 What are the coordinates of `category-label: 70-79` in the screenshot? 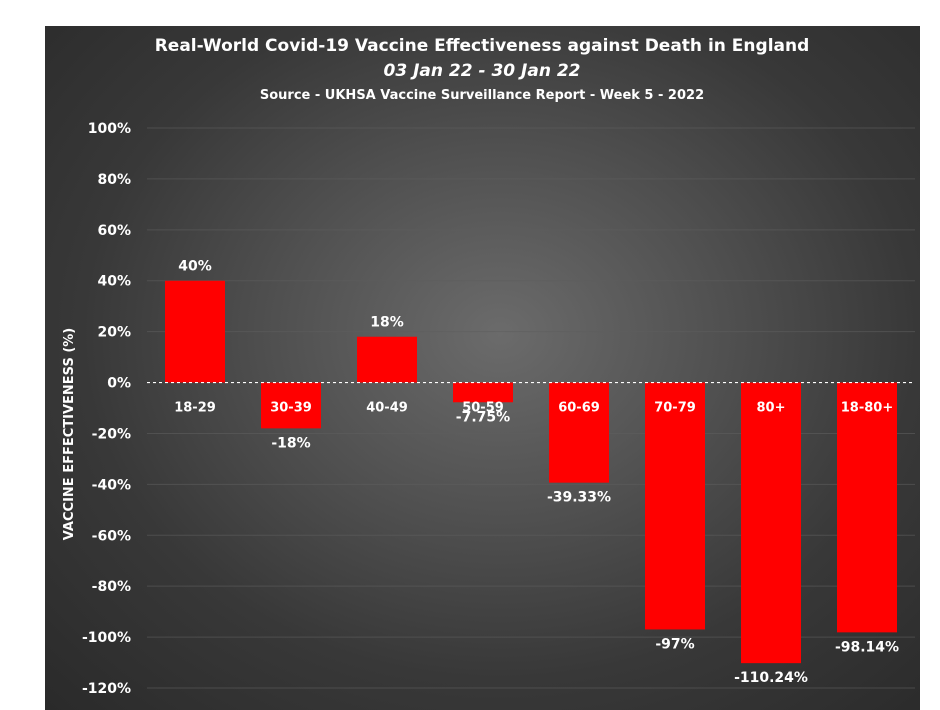 It's located at (675, 408).